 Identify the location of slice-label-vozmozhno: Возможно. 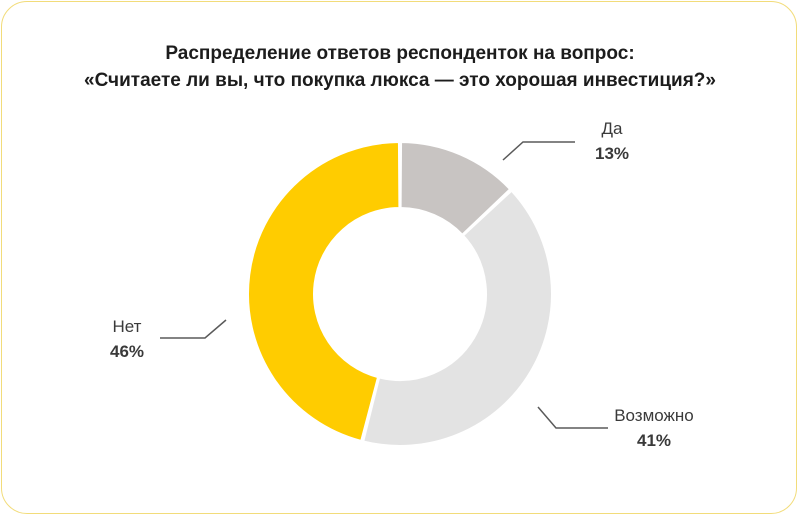
(654, 415).